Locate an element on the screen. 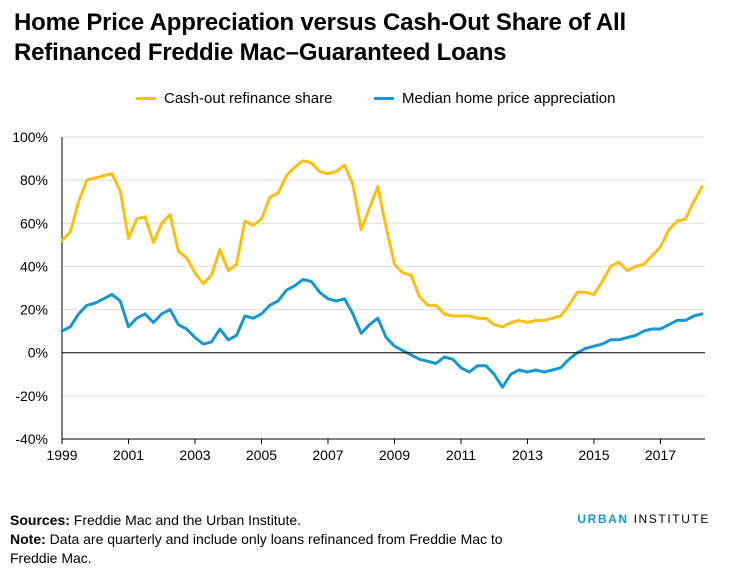 Image resolution: width=730 pixels, height=574 pixels. y-tick-label: 0% is located at coordinates (38, 353).